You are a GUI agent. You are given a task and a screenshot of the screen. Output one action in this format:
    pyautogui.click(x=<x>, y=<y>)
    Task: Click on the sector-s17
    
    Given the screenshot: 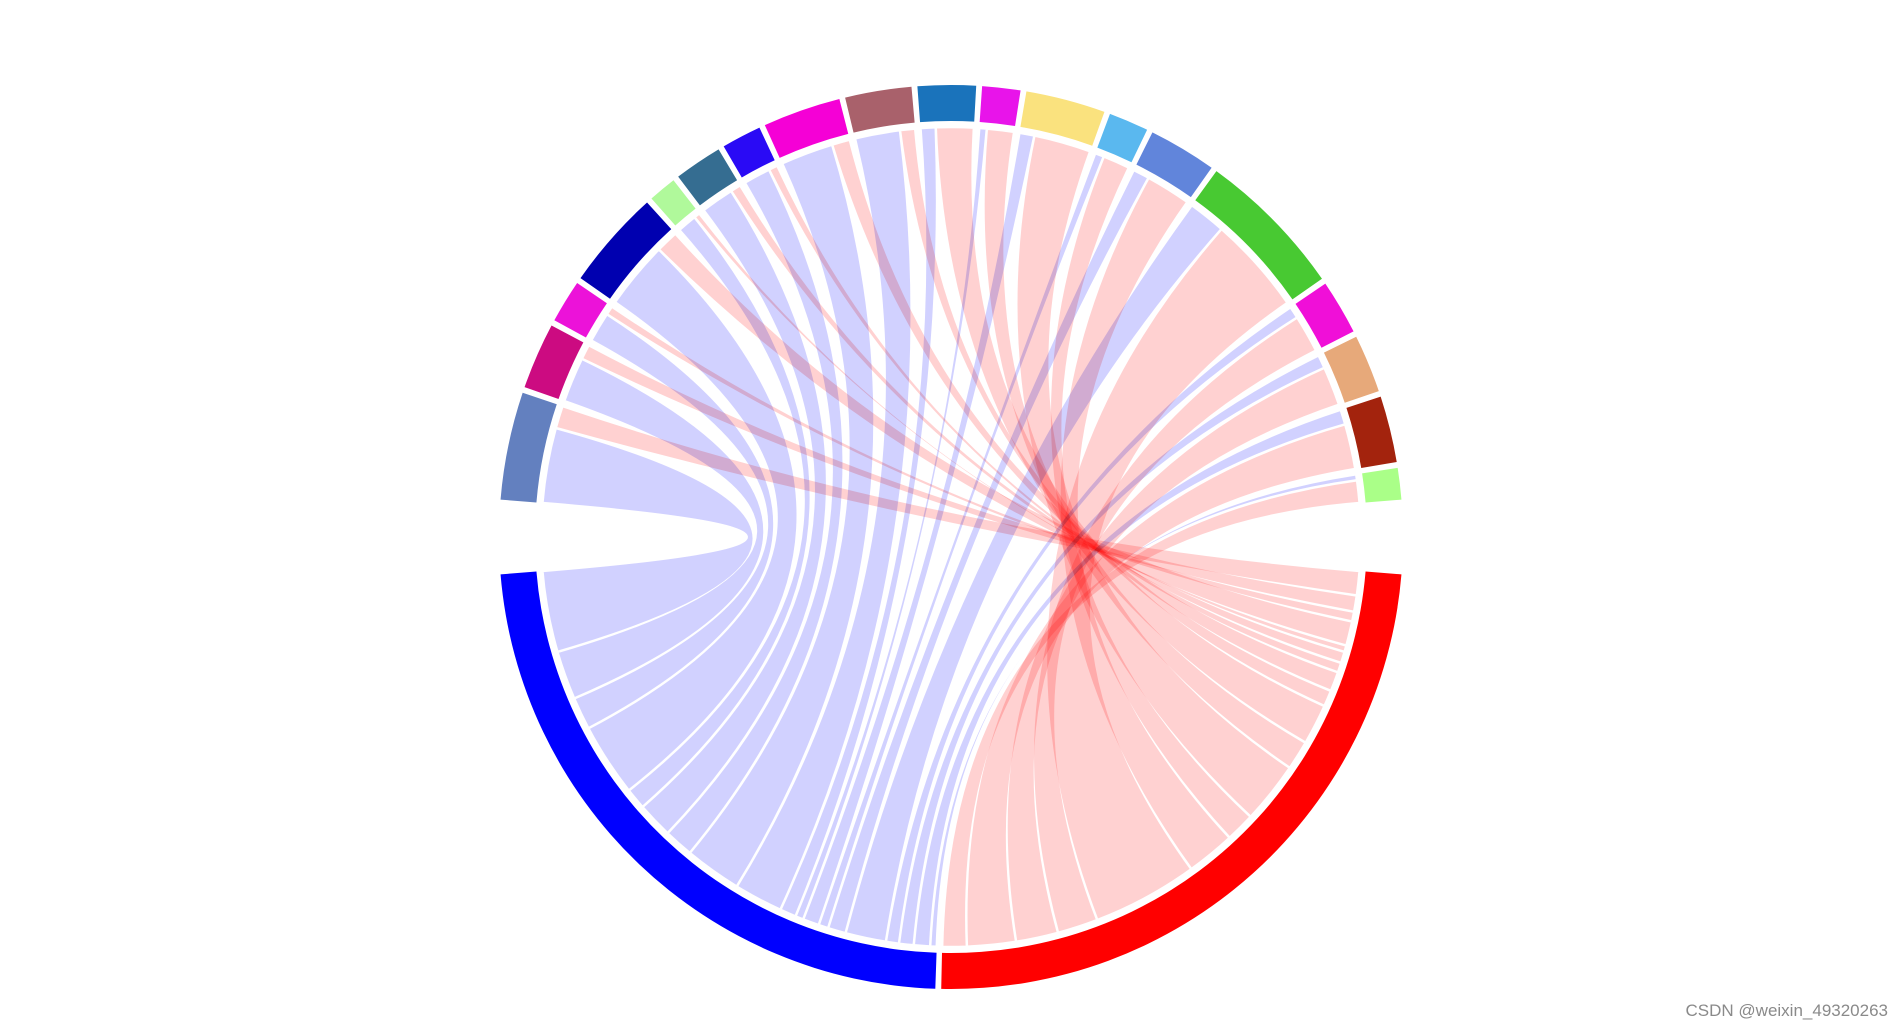 What is the action you would take?
    pyautogui.click(x=580, y=310)
    